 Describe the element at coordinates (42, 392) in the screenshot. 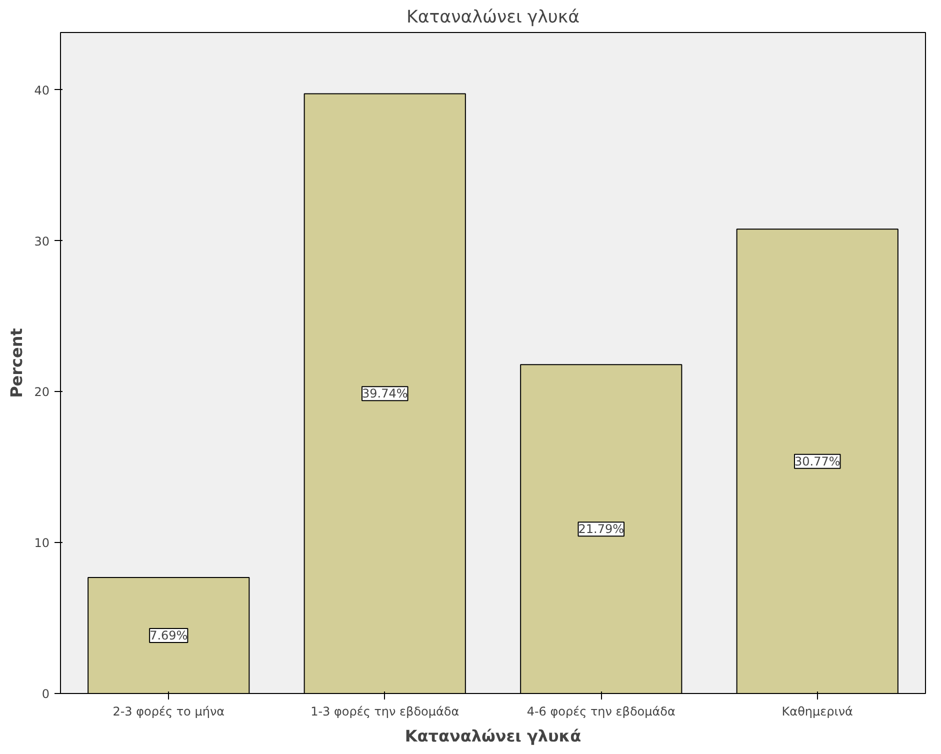

I see `y-tick-label: 20` at that location.